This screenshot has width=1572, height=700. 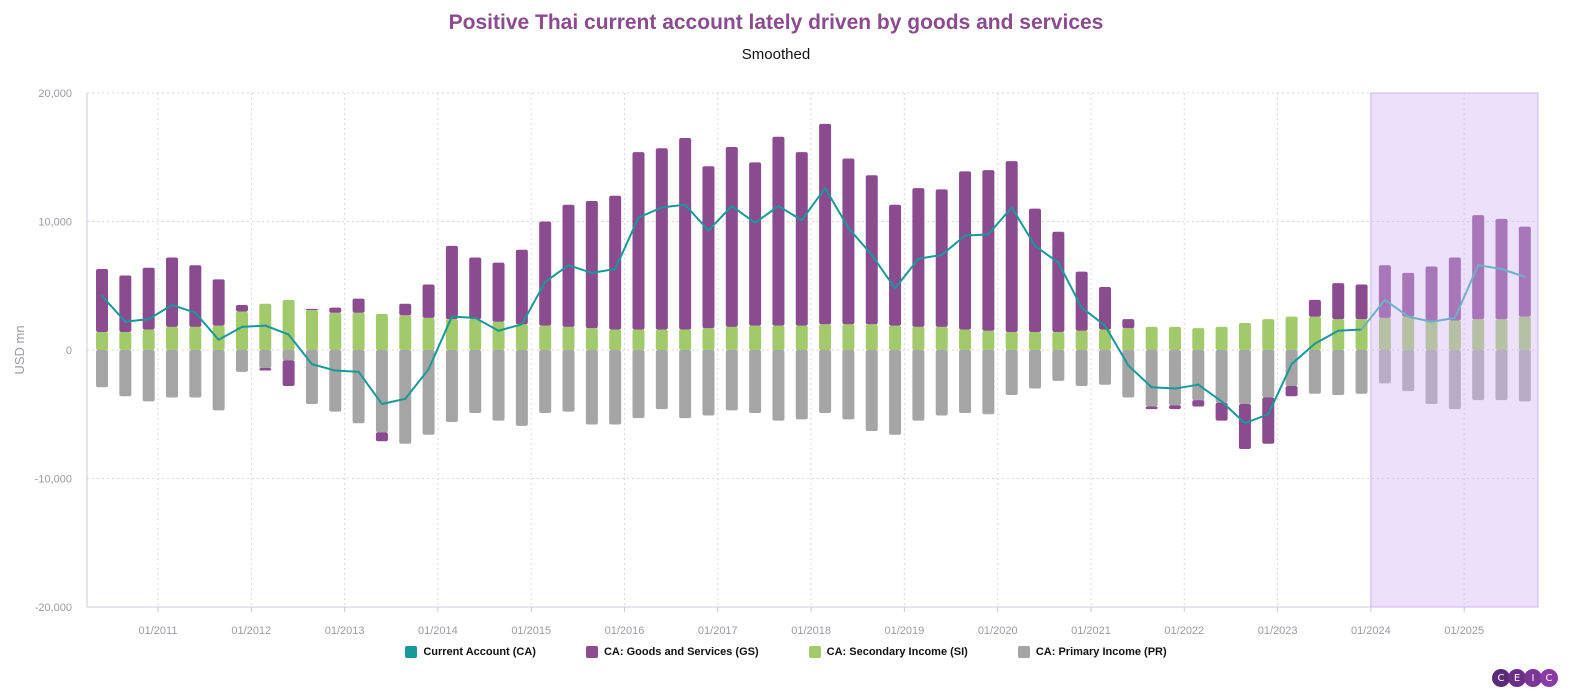 I want to click on chart-subtitle: Smoothed, so click(x=776, y=54).